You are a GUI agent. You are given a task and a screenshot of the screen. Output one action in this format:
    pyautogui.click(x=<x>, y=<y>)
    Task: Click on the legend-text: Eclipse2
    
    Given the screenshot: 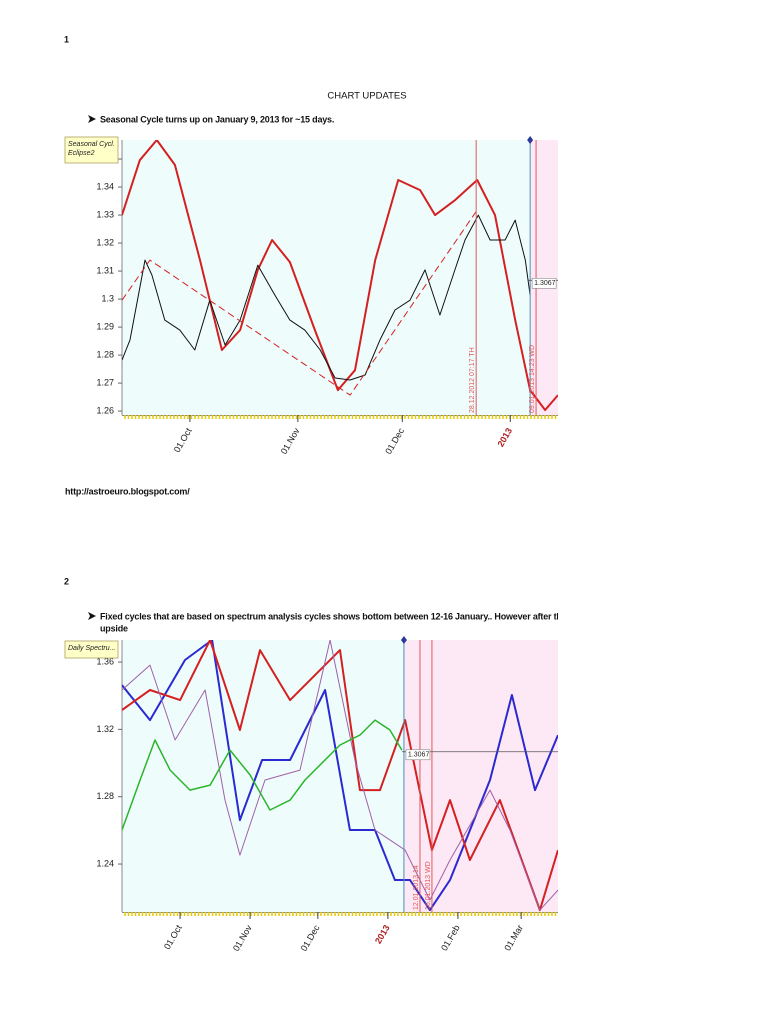 What is the action you would take?
    pyautogui.click(x=81, y=153)
    